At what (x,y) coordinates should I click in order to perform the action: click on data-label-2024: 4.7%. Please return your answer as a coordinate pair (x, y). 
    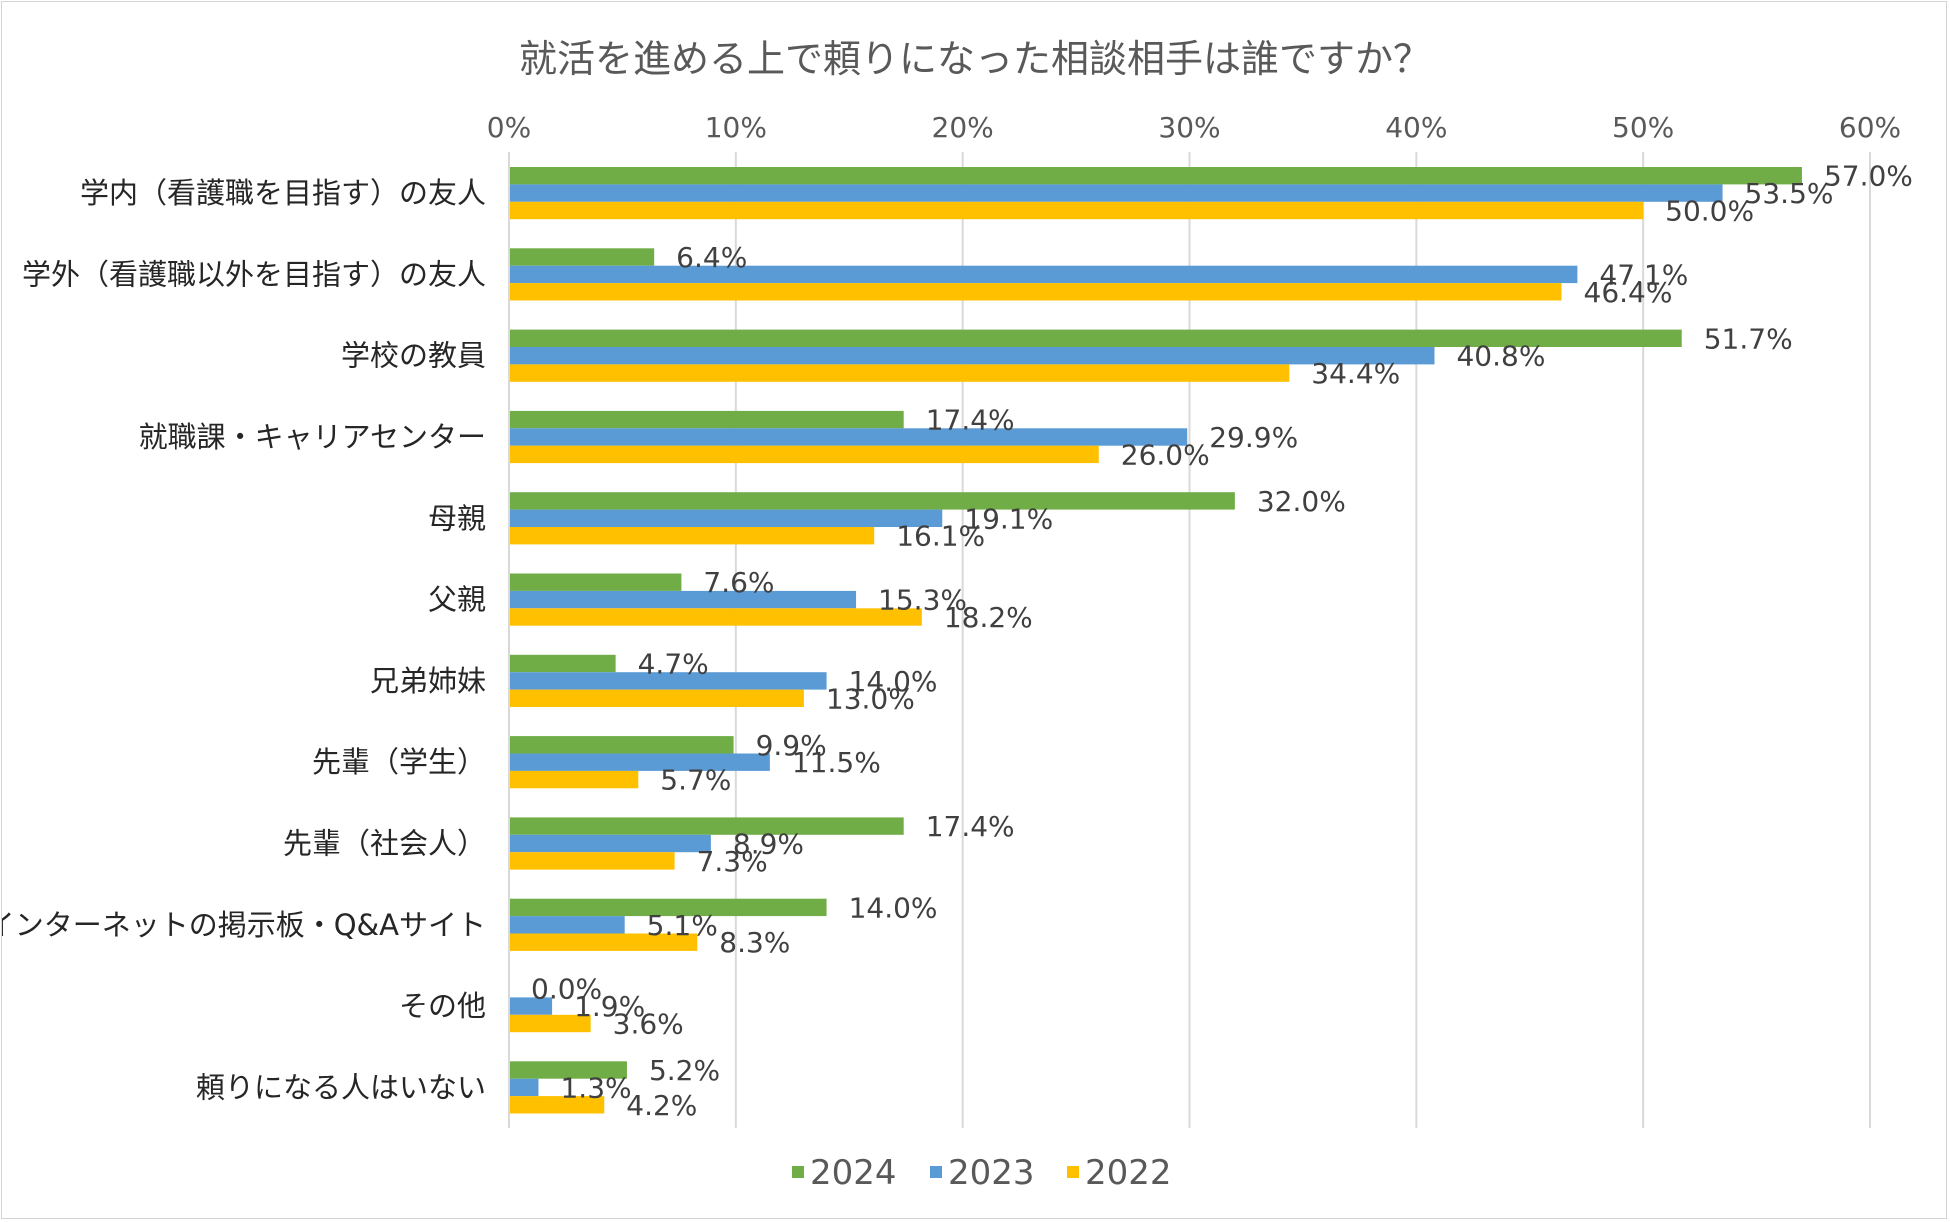
    Looking at the image, I should click on (673, 664).